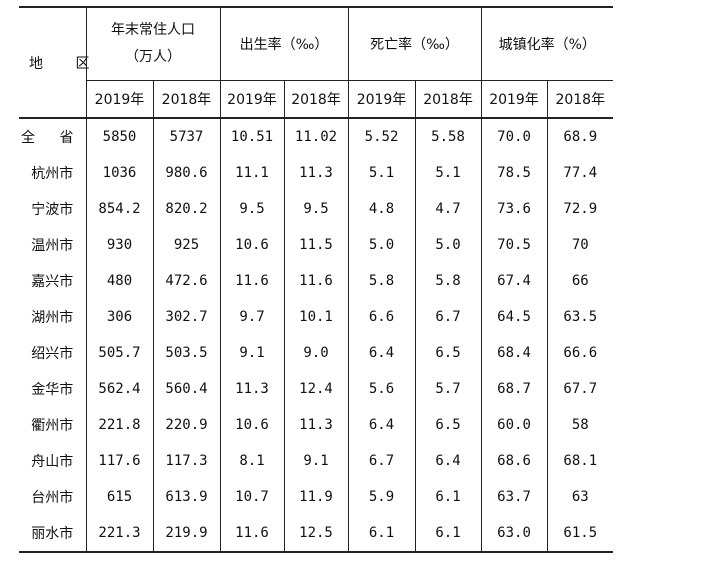 This screenshot has height=564, width=711. Describe the element at coordinates (119, 317) in the screenshot. I see `pop2019-cell: 306` at that location.